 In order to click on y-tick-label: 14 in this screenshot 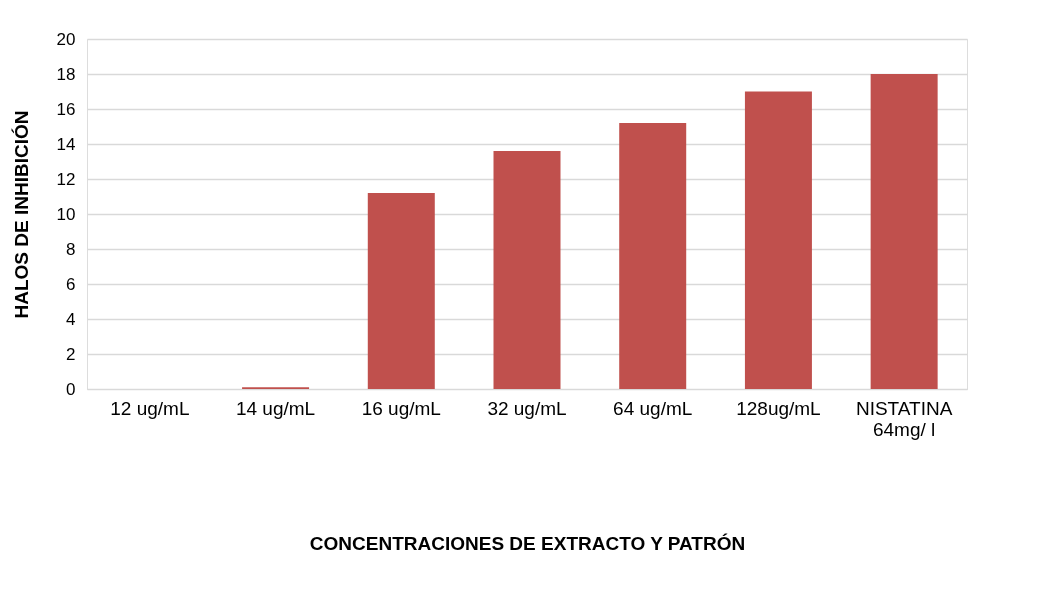, I will do `click(66, 144)`.